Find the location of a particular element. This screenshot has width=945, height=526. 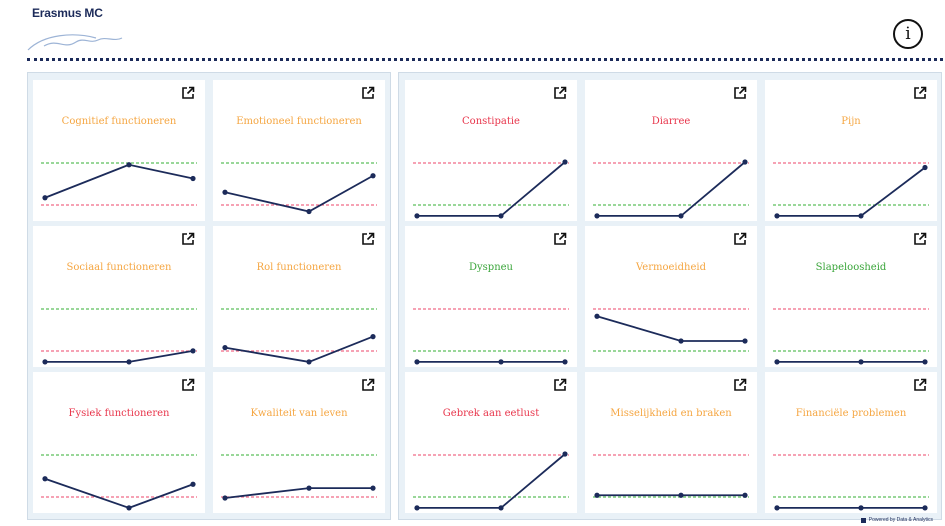

info-button: i is located at coordinates (908, 34).